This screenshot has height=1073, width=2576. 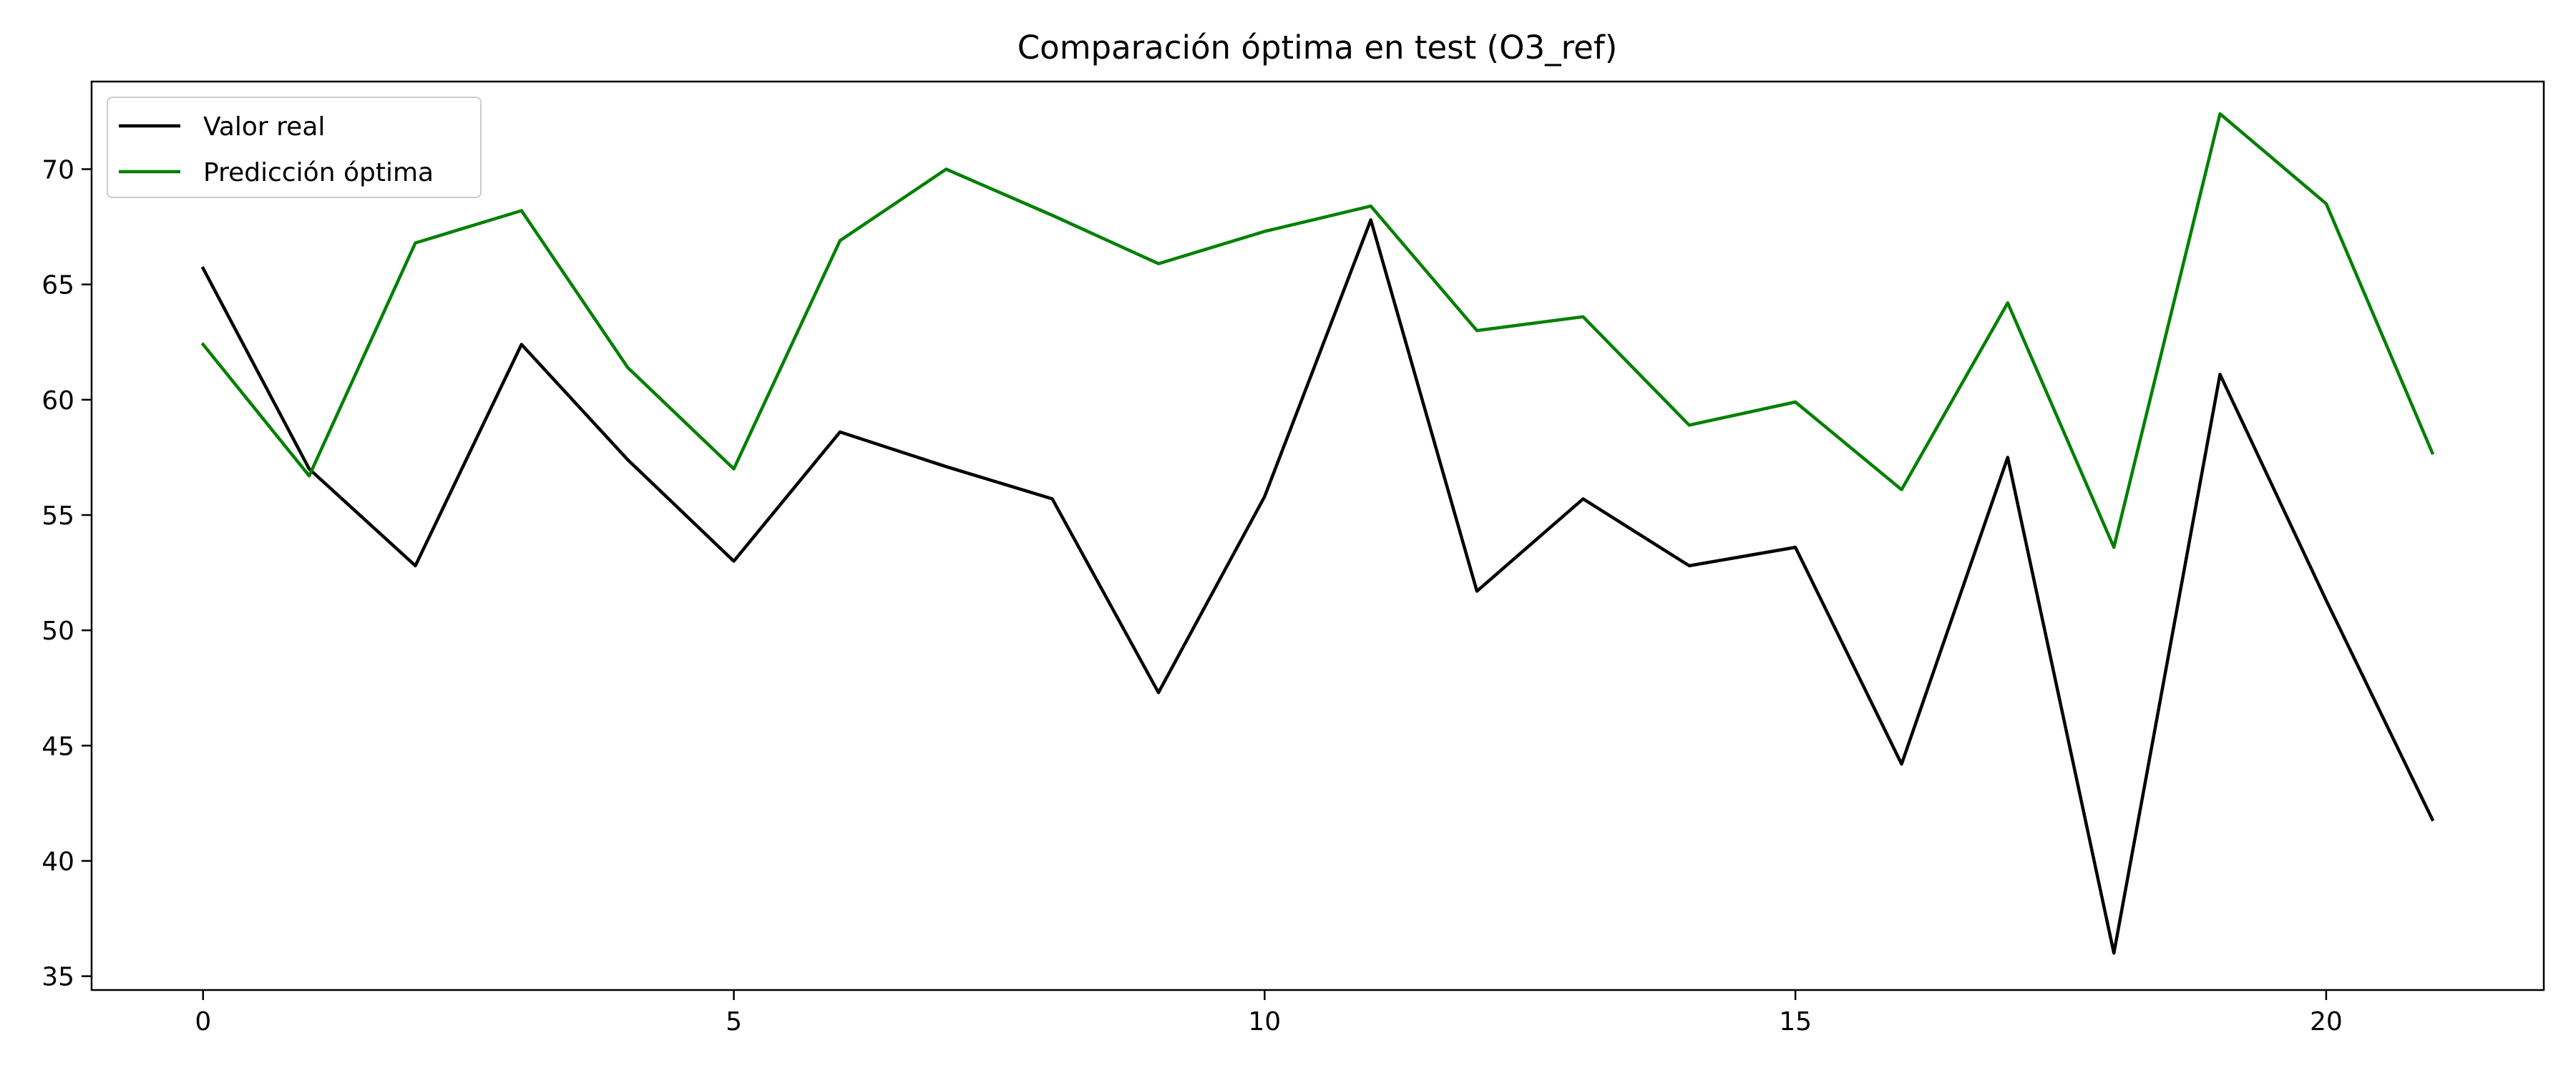 I want to click on y-tick-label: 40, so click(x=58, y=862).